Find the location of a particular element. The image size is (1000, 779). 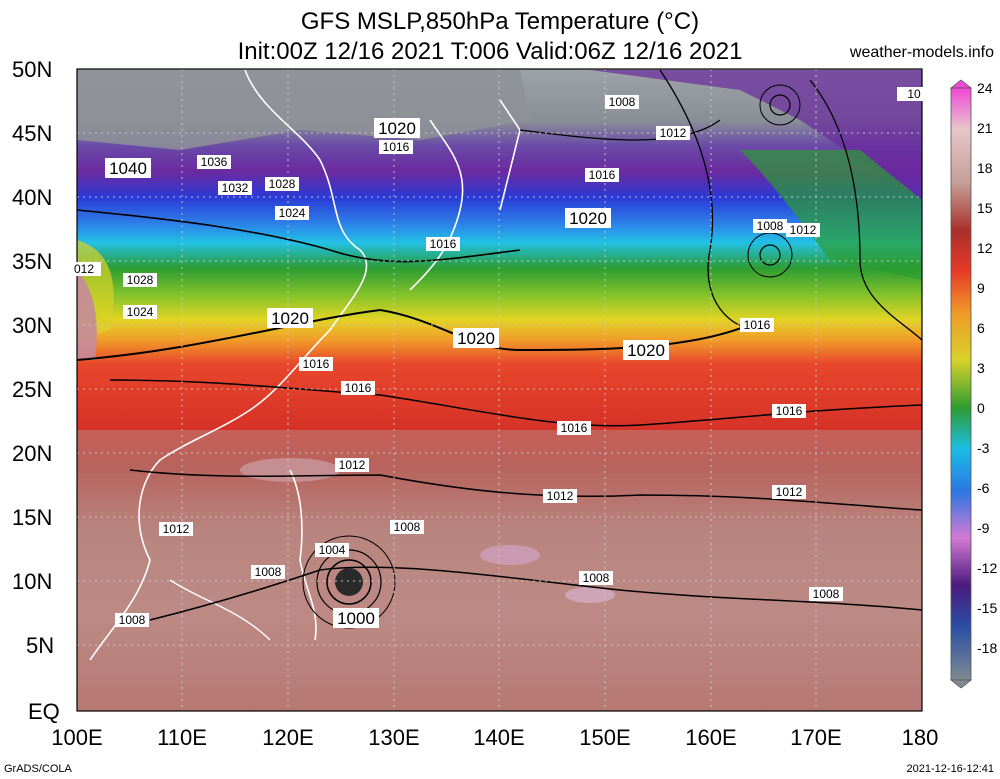

lon-label: 120E is located at coordinates (287, 737).